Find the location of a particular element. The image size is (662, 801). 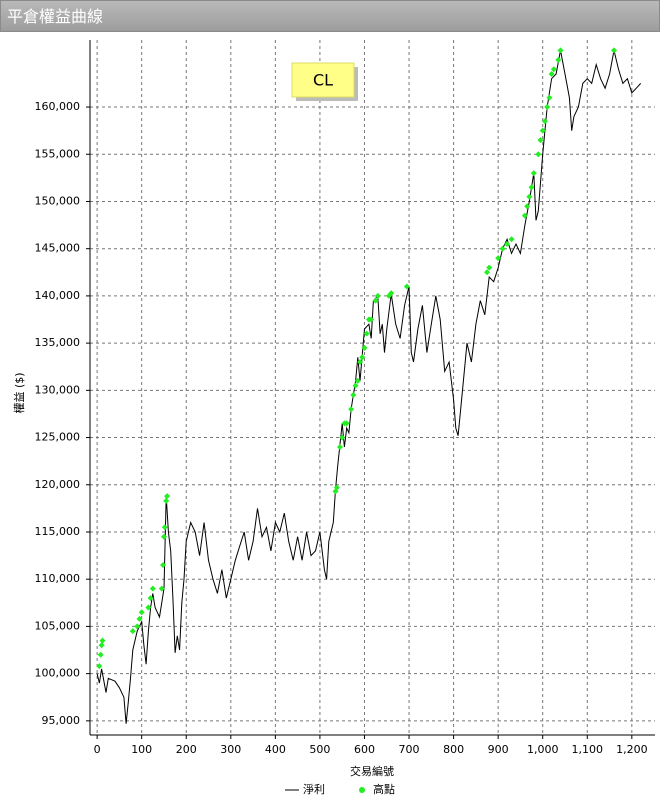

y-tick-label: 125,000 is located at coordinates (58, 437).